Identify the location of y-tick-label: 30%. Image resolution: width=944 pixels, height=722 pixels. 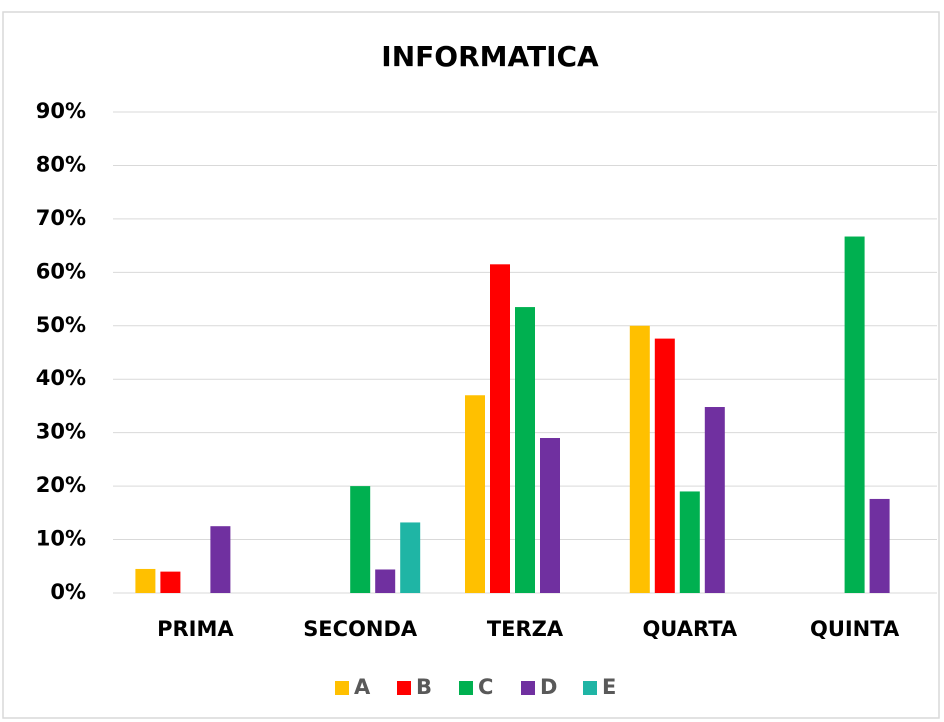
(61, 432).